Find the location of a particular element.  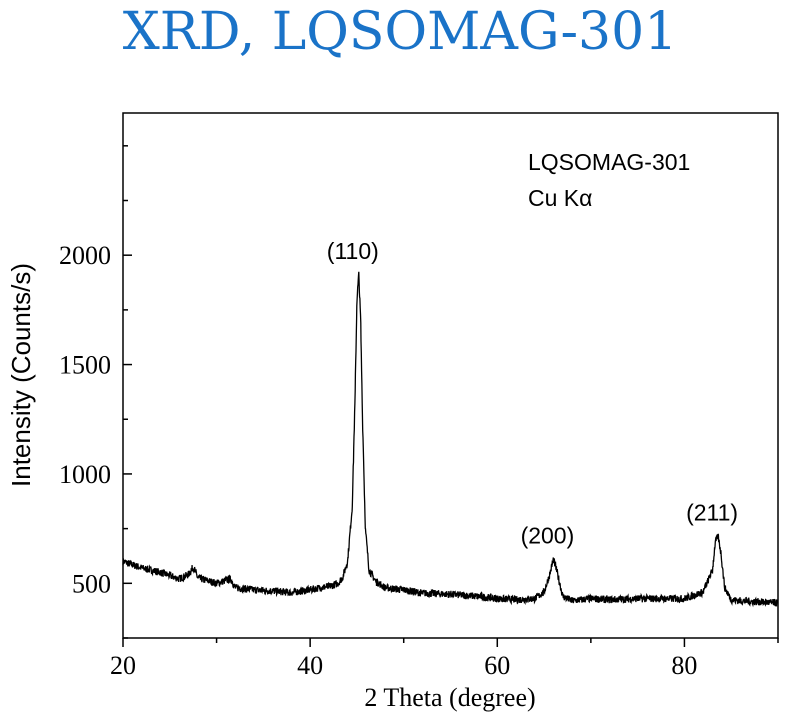

sample-annotation: LQSOMAG-301 is located at coordinates (609, 162).